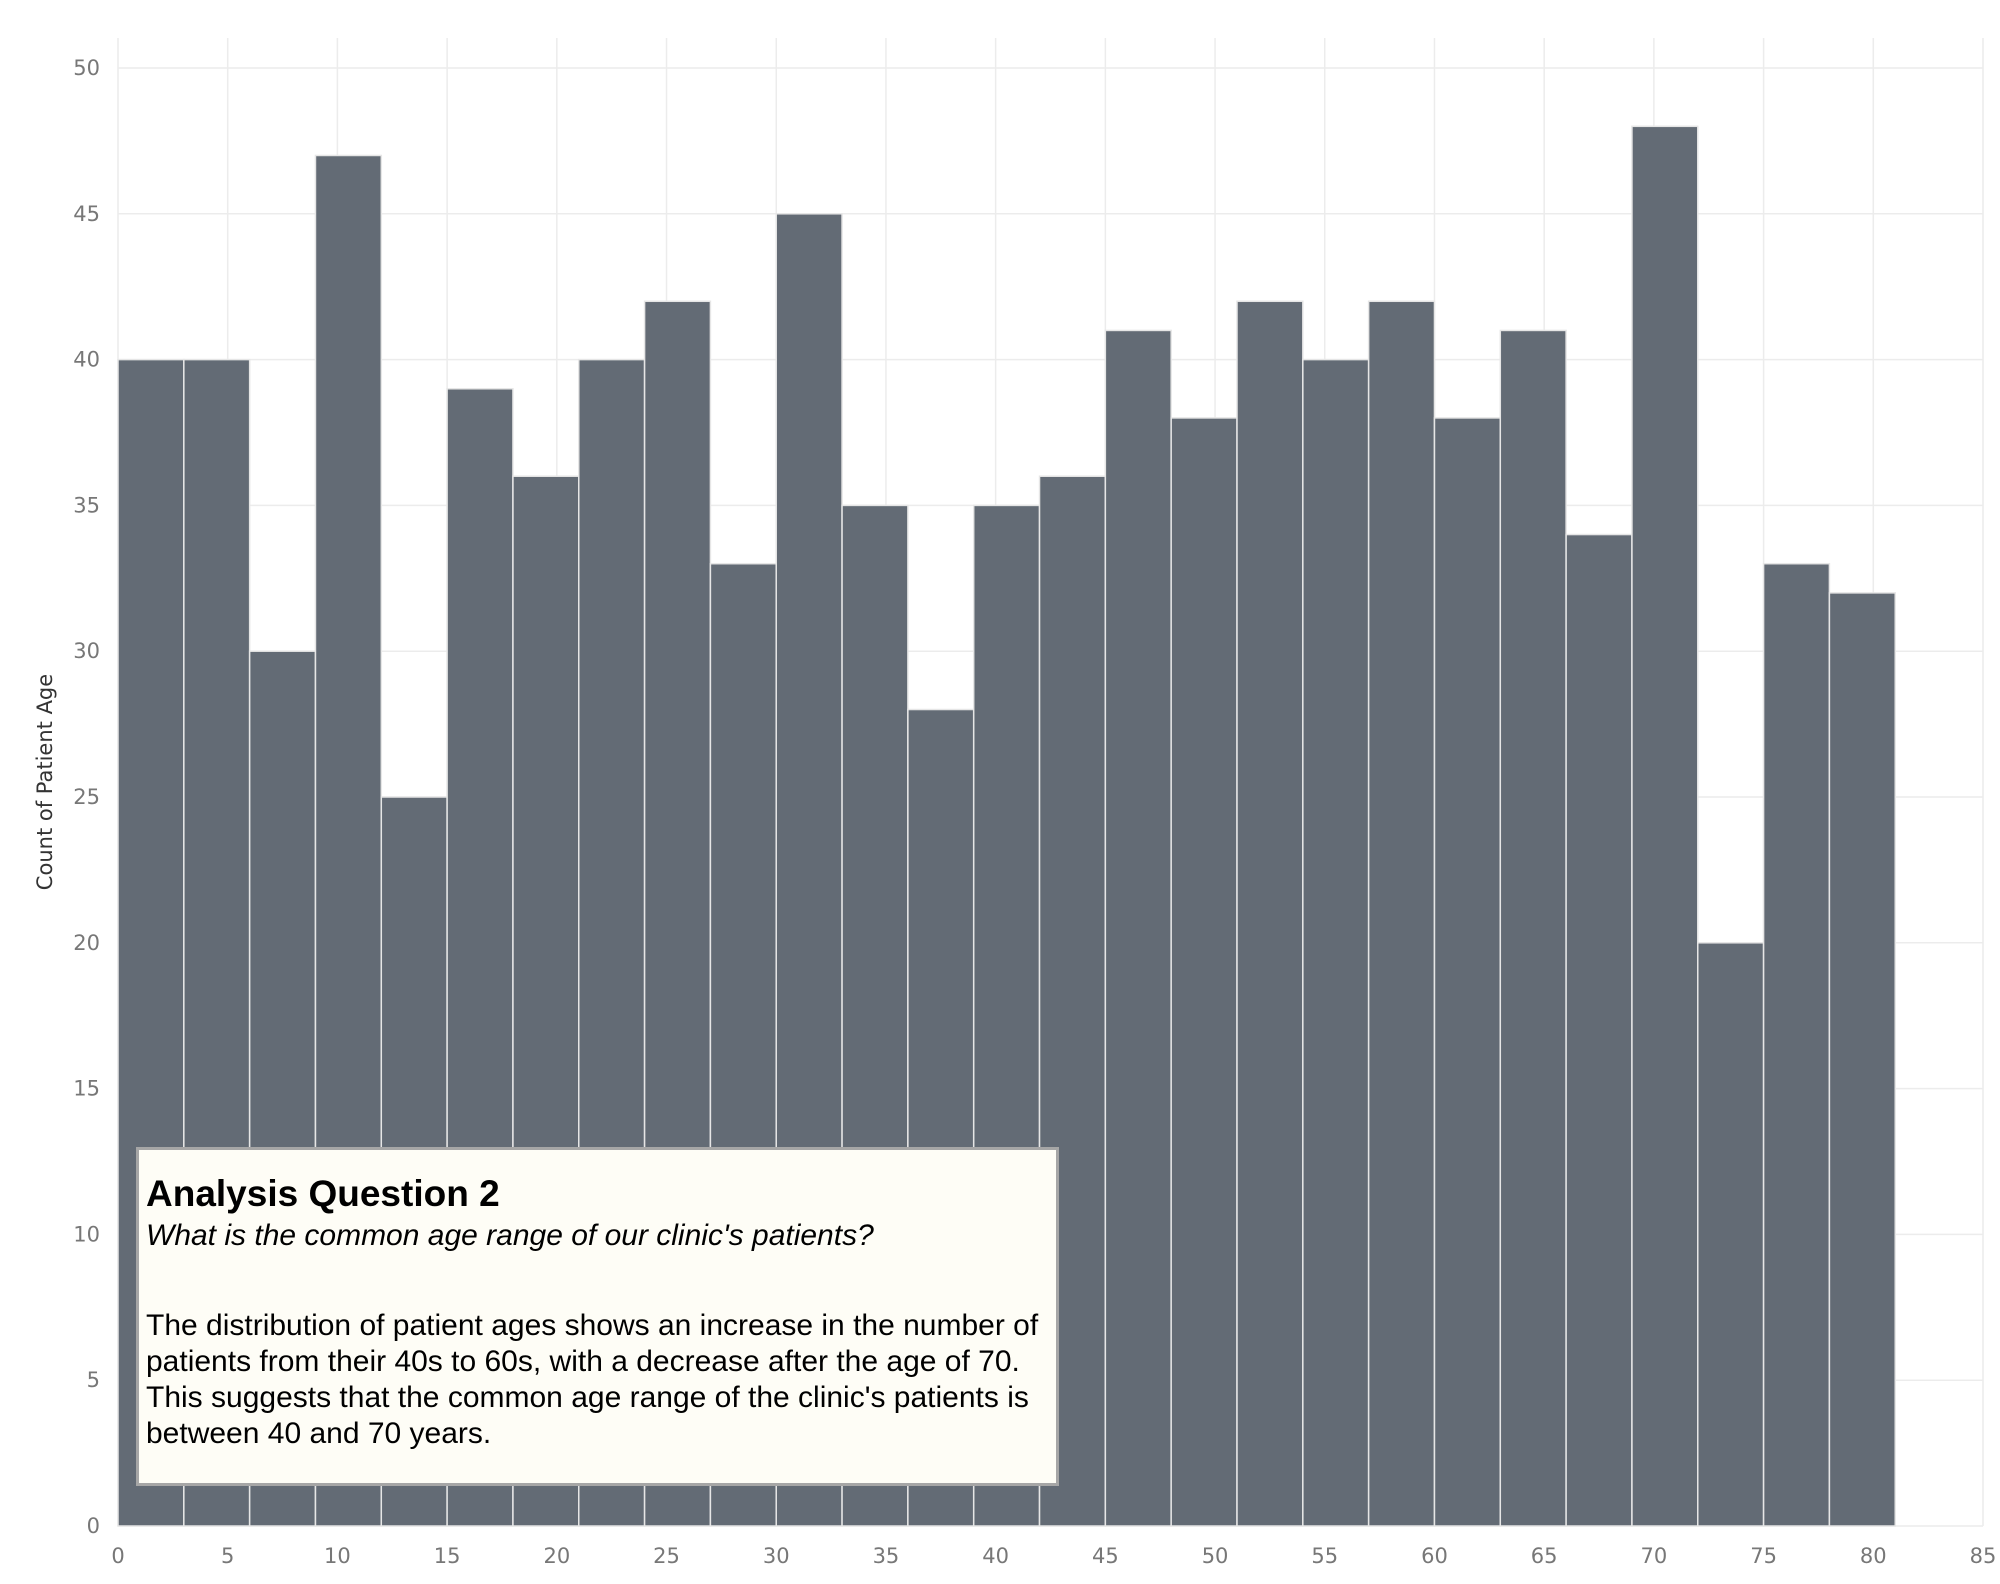 The image size is (2000, 1584). I want to click on x-tick-label: 60, so click(1434, 1556).